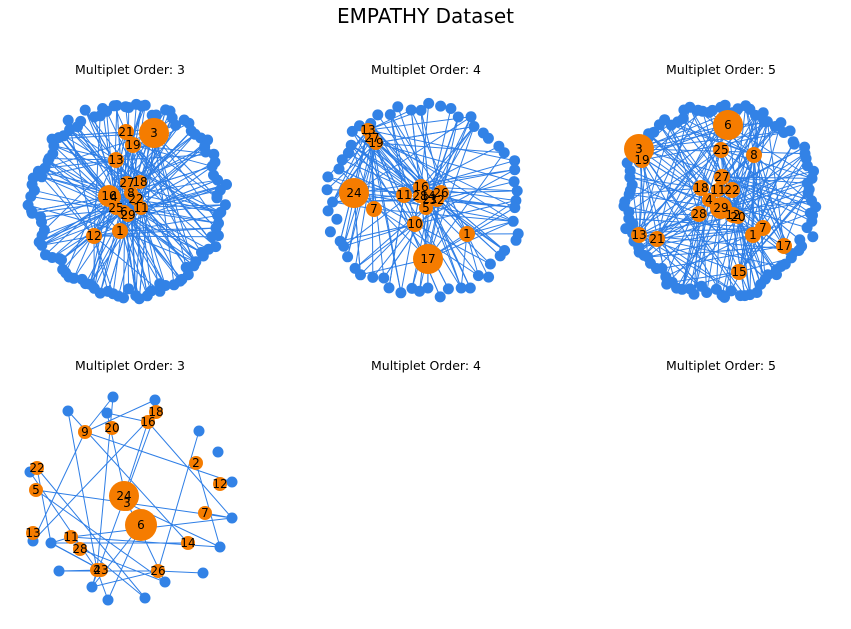  Describe the element at coordinates (108, 196) in the screenshot. I see `hub-node-label: 16` at that location.